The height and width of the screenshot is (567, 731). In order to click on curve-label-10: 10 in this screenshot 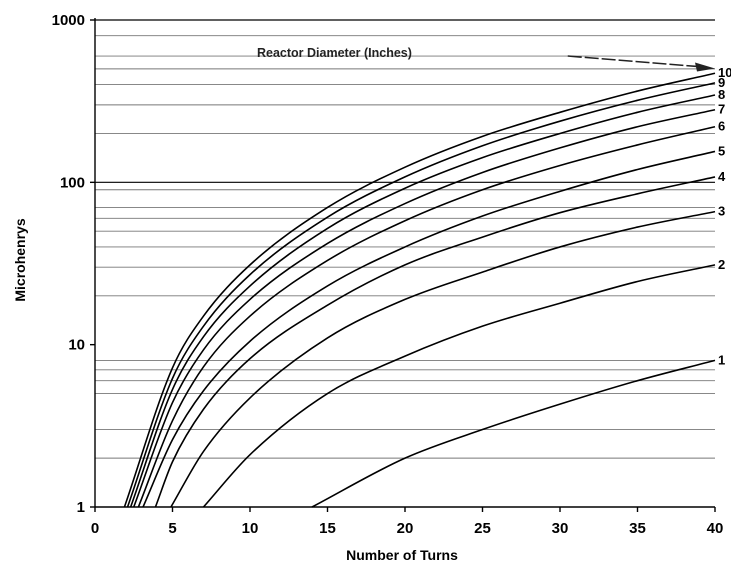, I will do `click(724, 72)`.